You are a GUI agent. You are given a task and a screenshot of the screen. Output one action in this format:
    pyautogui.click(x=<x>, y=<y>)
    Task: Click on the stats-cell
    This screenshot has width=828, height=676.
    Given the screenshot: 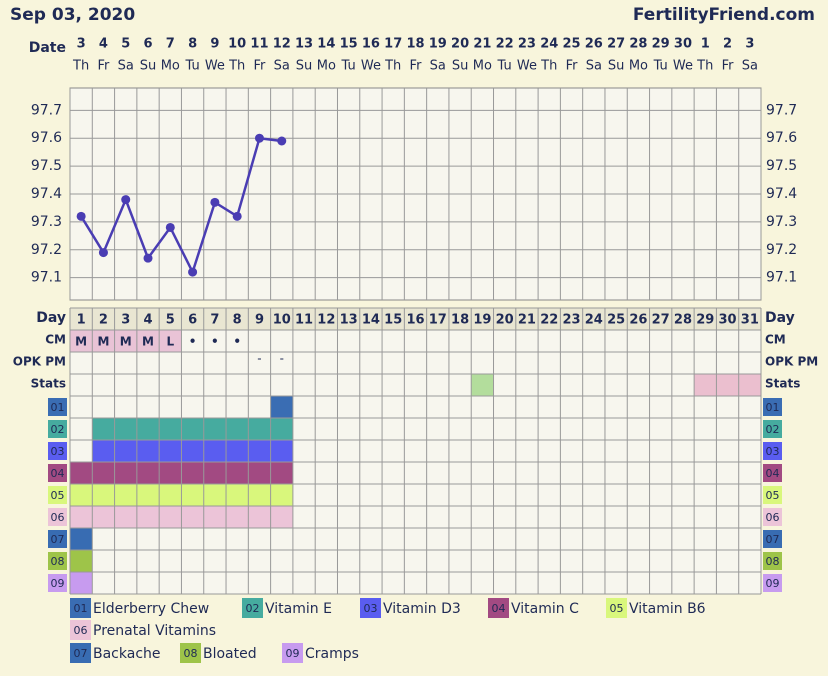 What is the action you would take?
    pyautogui.click(x=482, y=385)
    